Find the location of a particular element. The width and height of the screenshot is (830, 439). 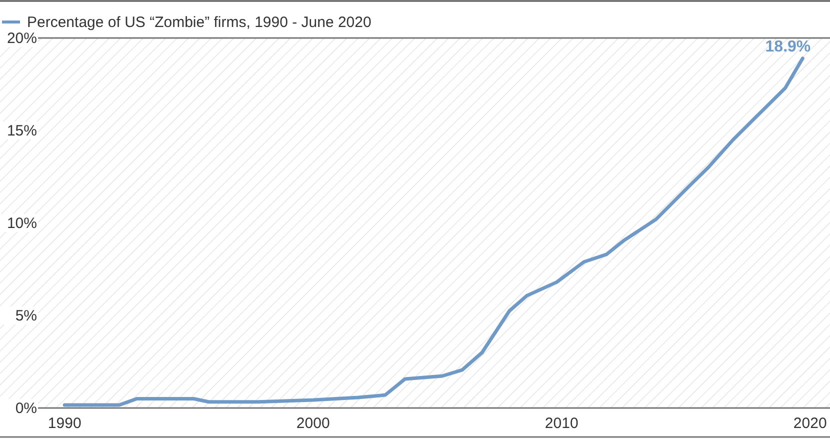

x-tick-label: 2000 is located at coordinates (313, 423).